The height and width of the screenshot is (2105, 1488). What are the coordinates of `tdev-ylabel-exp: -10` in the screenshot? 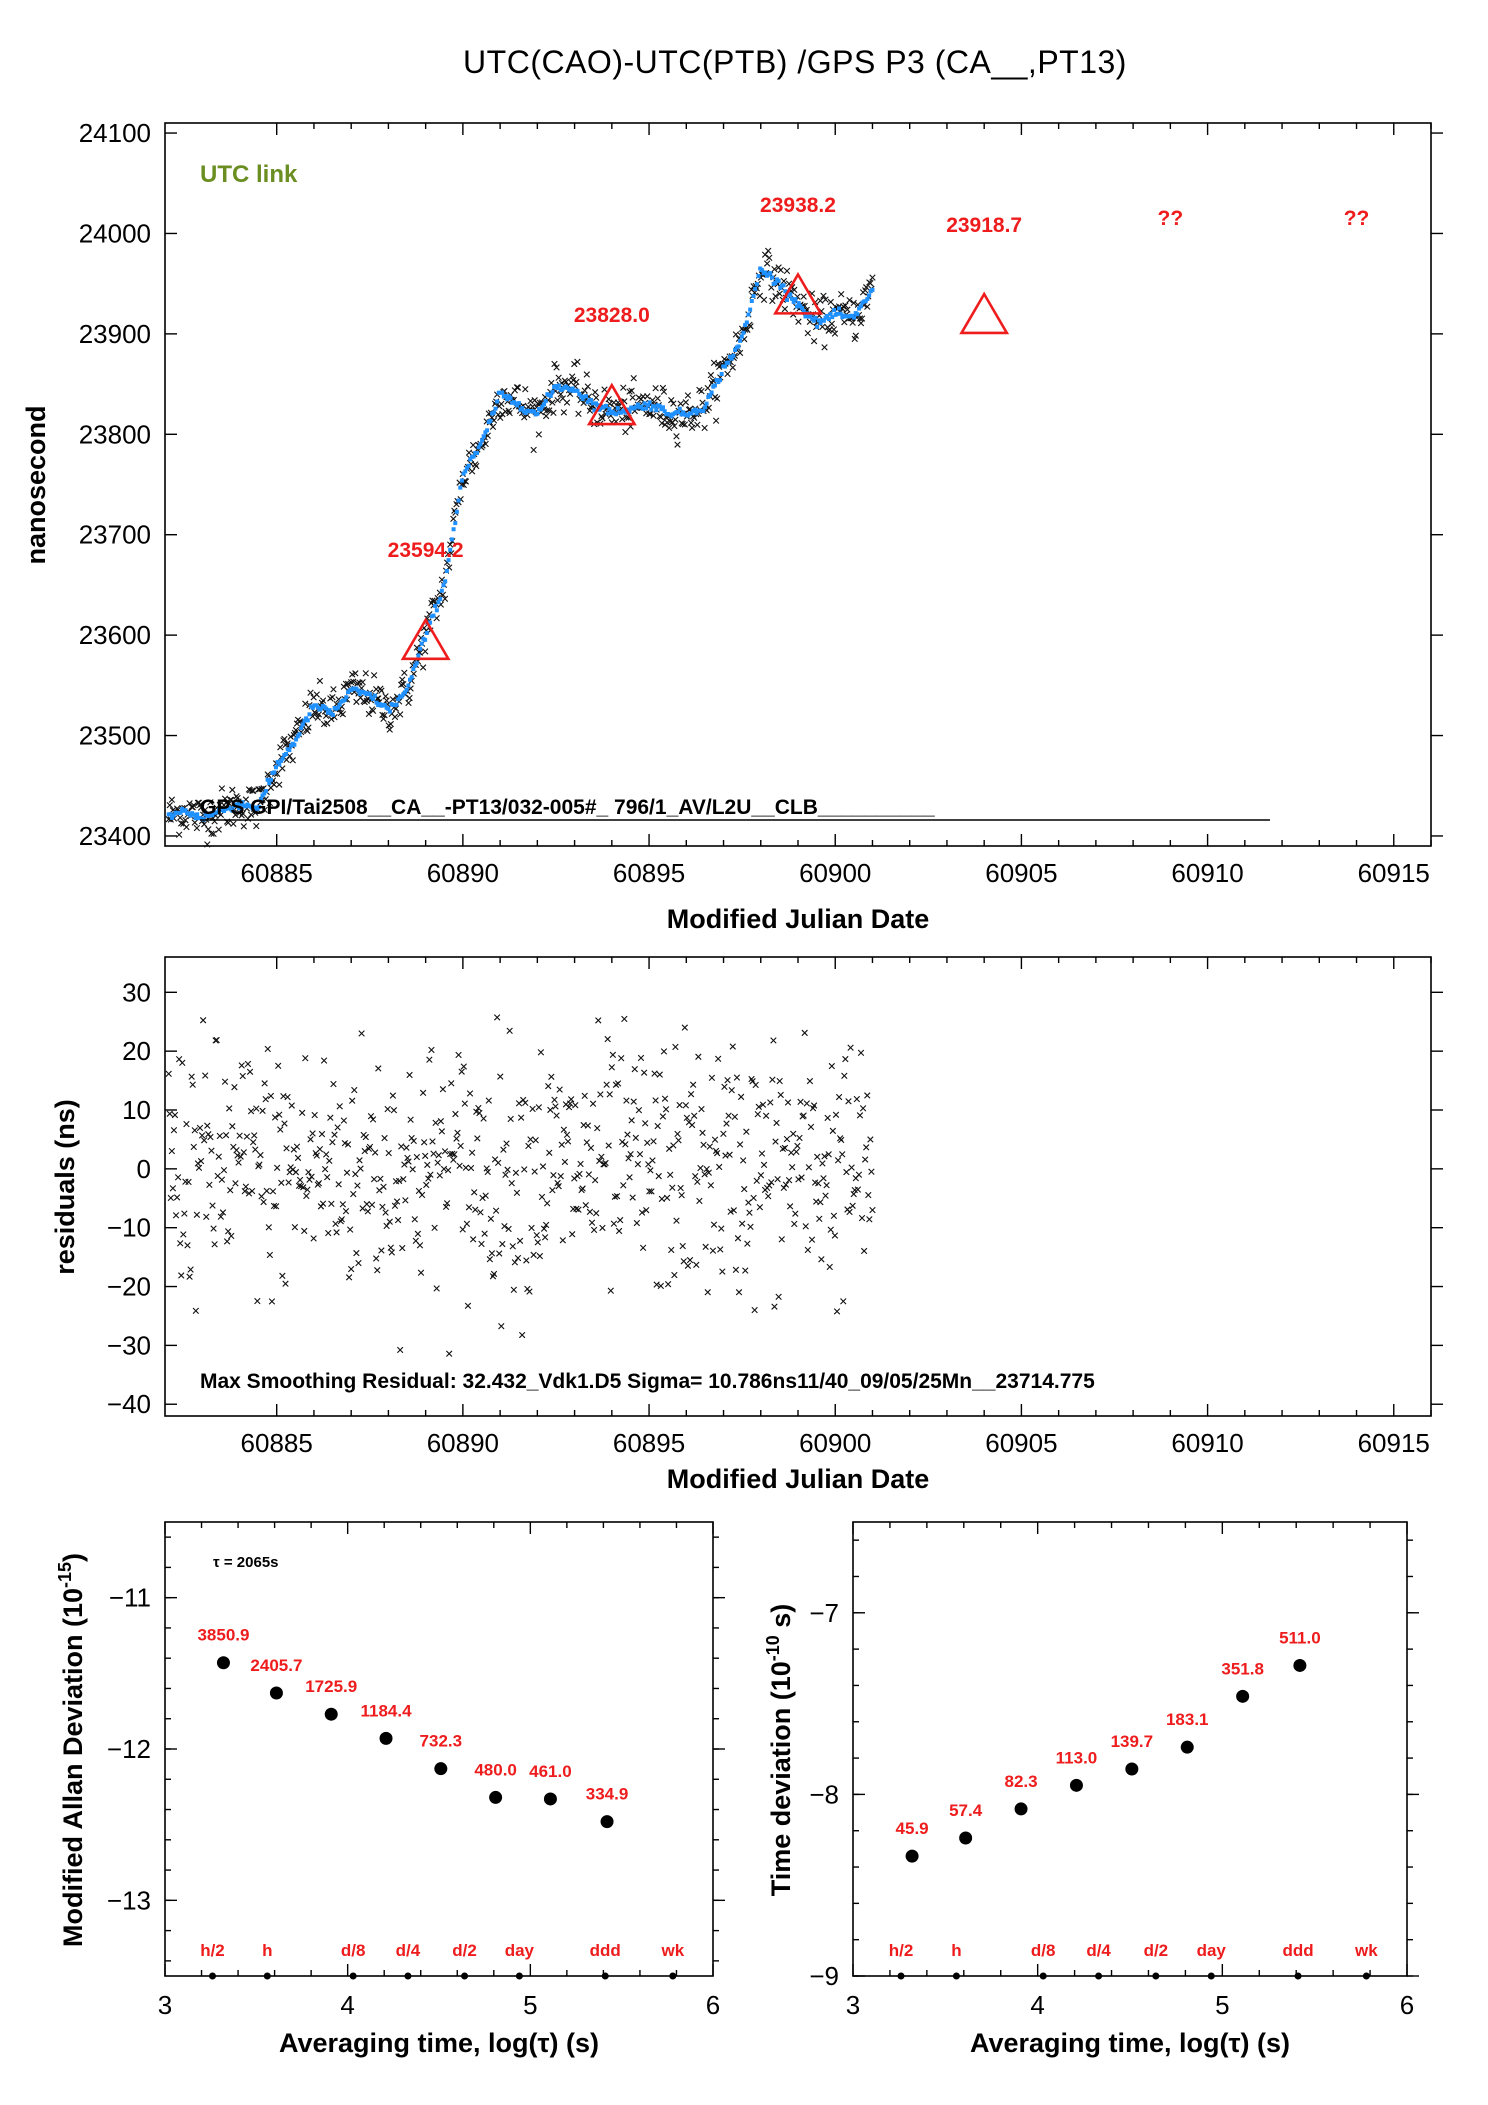 It's located at (773, 1648).